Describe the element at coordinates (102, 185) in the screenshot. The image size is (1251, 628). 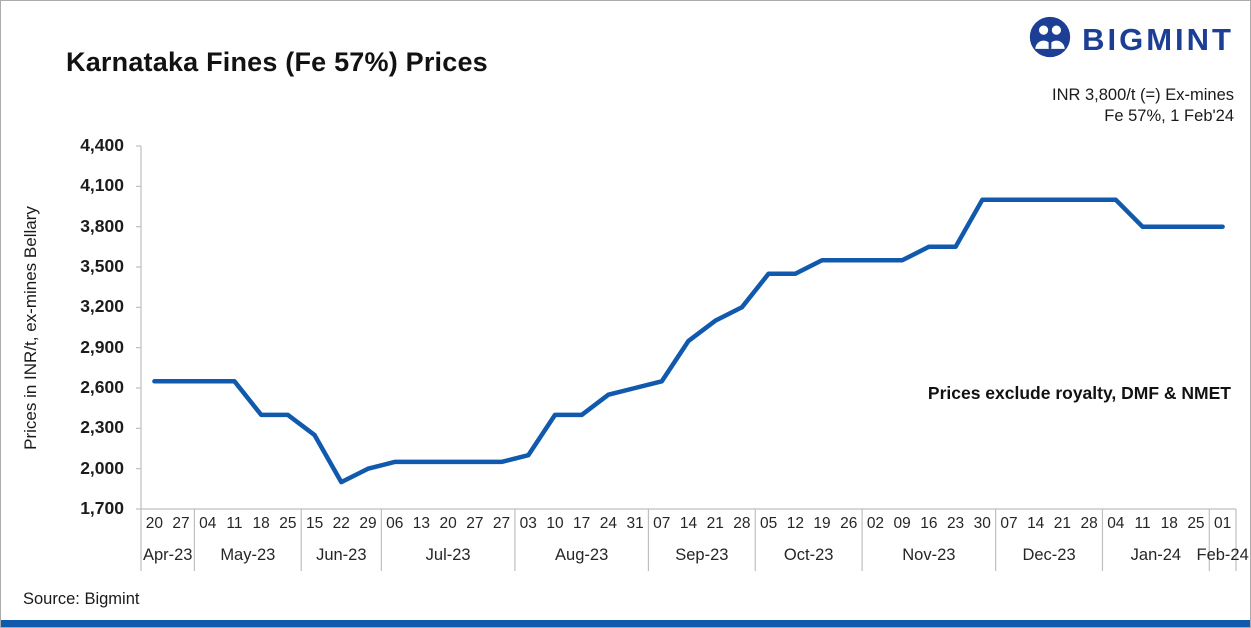
I see `y-tick-label: 4,100` at that location.